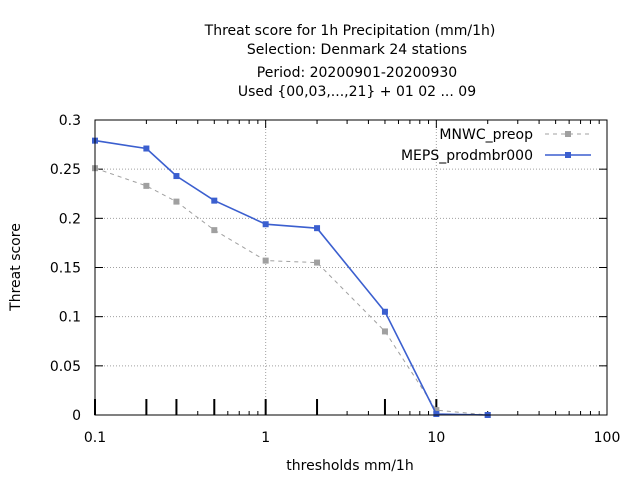 This screenshot has height=480, width=640. Describe the element at coordinates (70, 219) in the screenshot. I see `y-tick-label: 0.2` at that location.